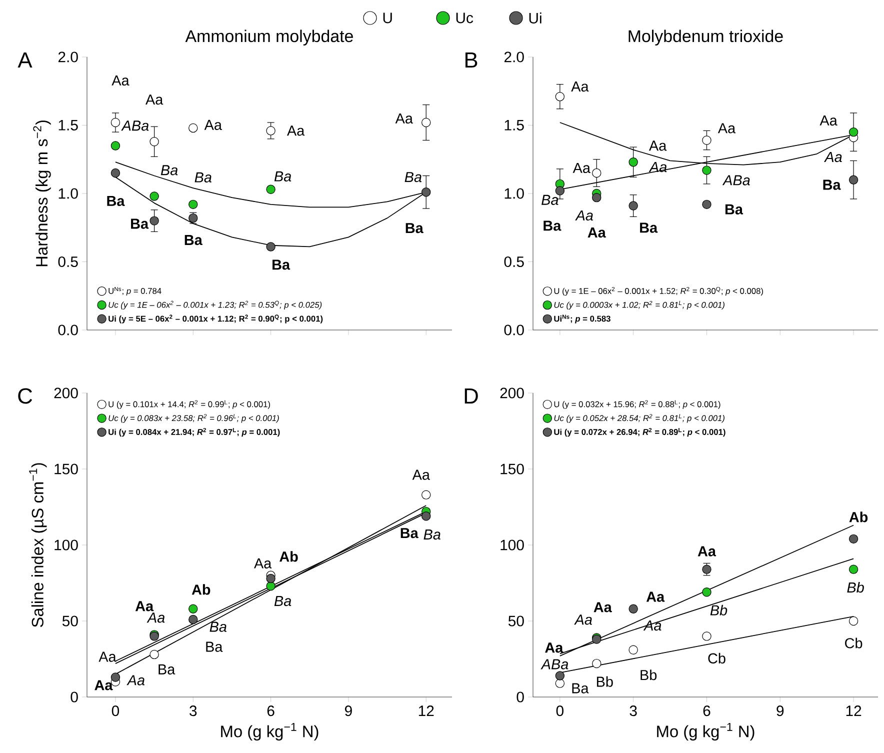 The height and width of the screenshot is (753, 884). Describe the element at coordinates (215, 319) in the screenshot. I see `legend-label: Ui (y = 5E – 06x$^{2}$ – 0.001x + 1.12; R$^{2}$ = 0.90$^{Q}$; p < 0.001)` at that location.